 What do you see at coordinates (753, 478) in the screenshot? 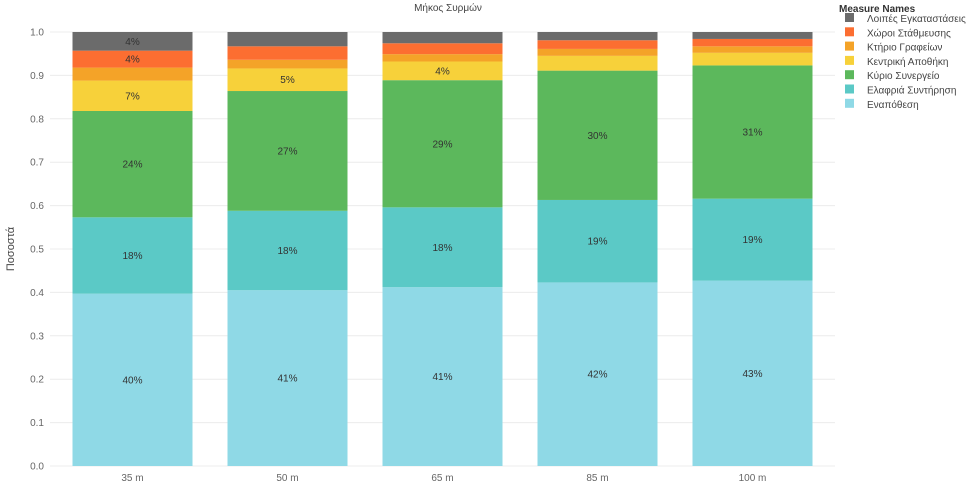
I see `x-tick-label: 100 m` at bounding box center [753, 478].